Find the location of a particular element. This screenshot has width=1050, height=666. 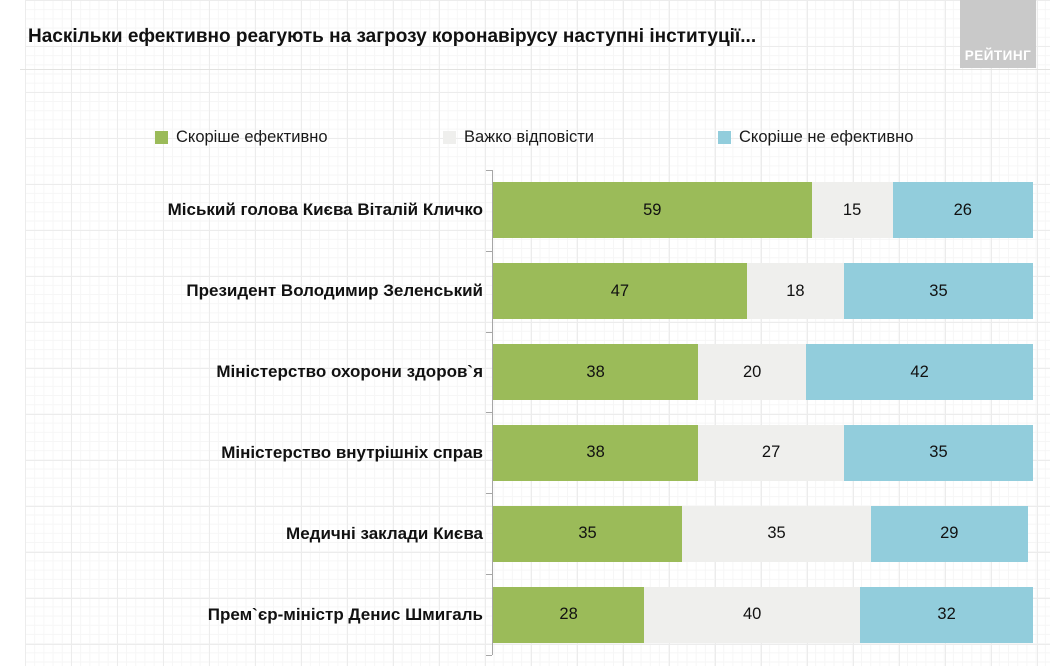

bar-value-label: 42 is located at coordinates (919, 371).